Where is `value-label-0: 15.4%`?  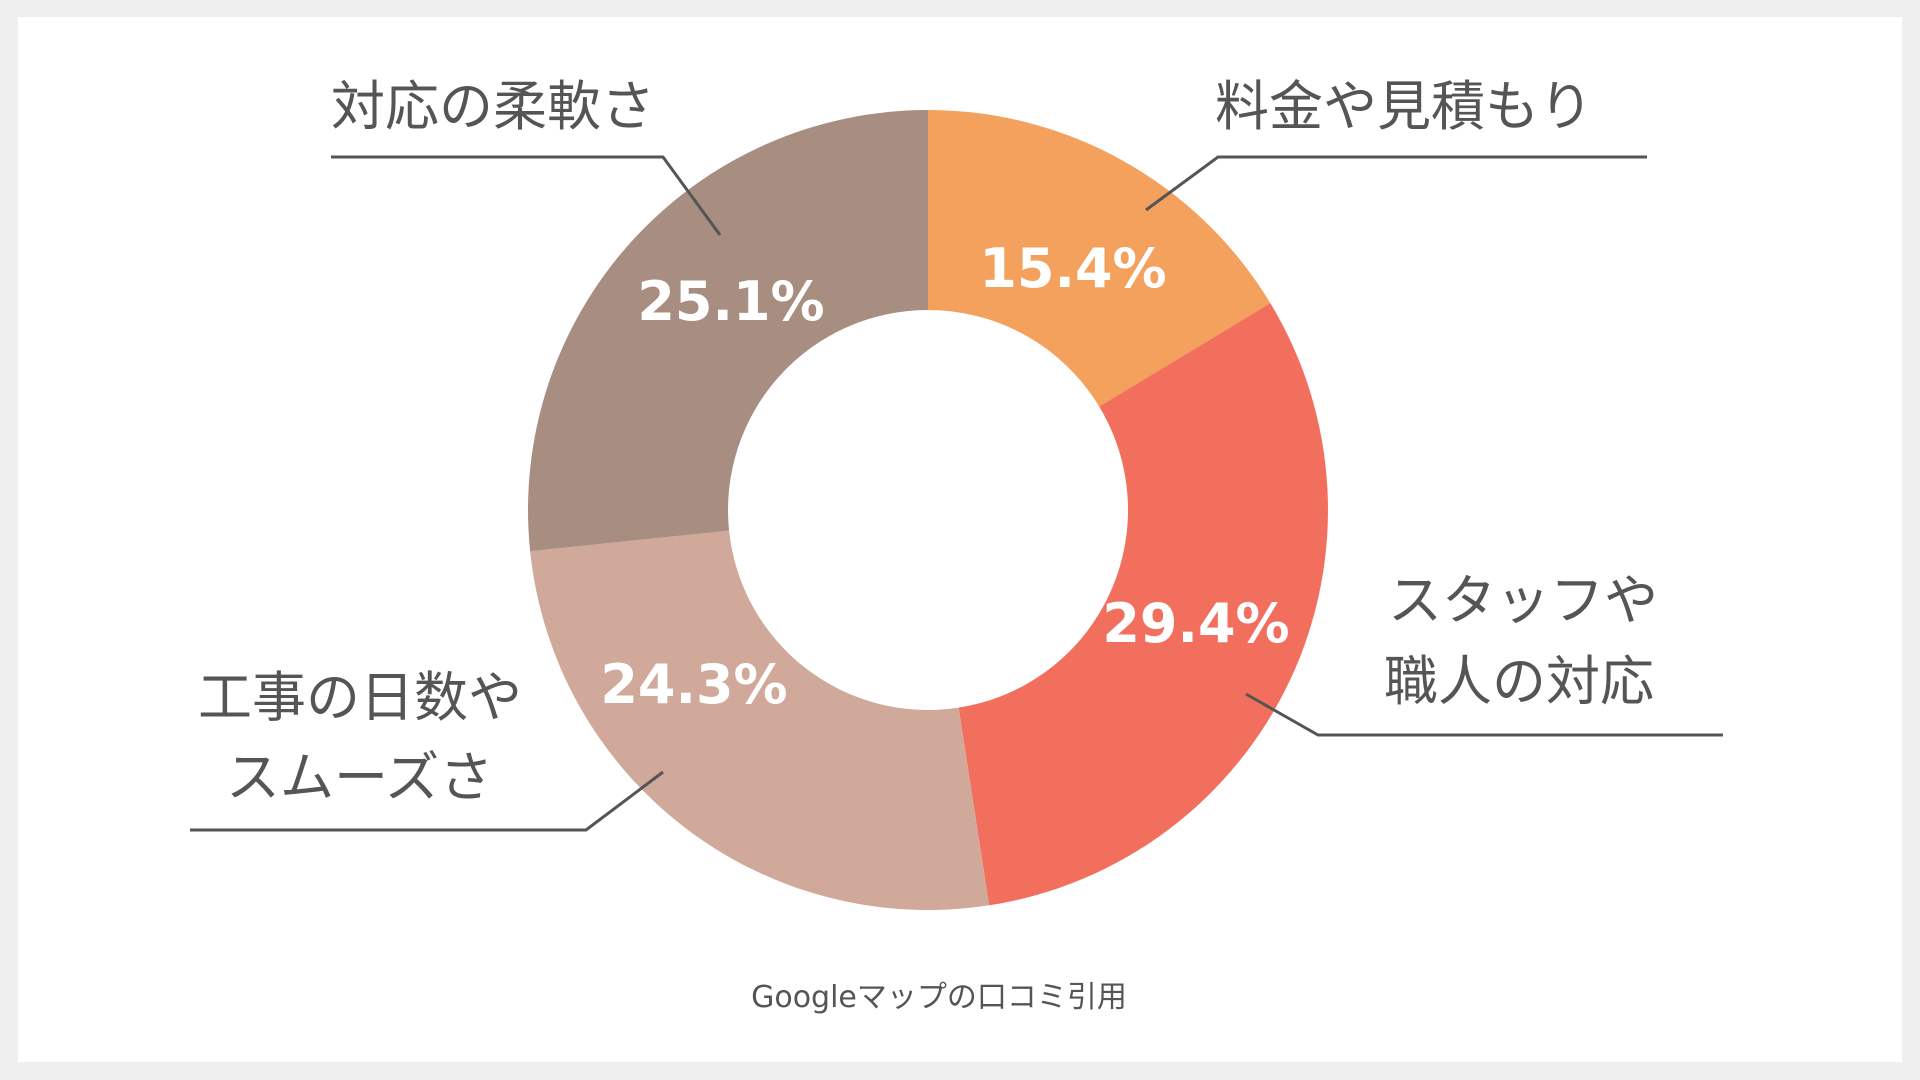 value-label-0: 15.4% is located at coordinates (1072, 268).